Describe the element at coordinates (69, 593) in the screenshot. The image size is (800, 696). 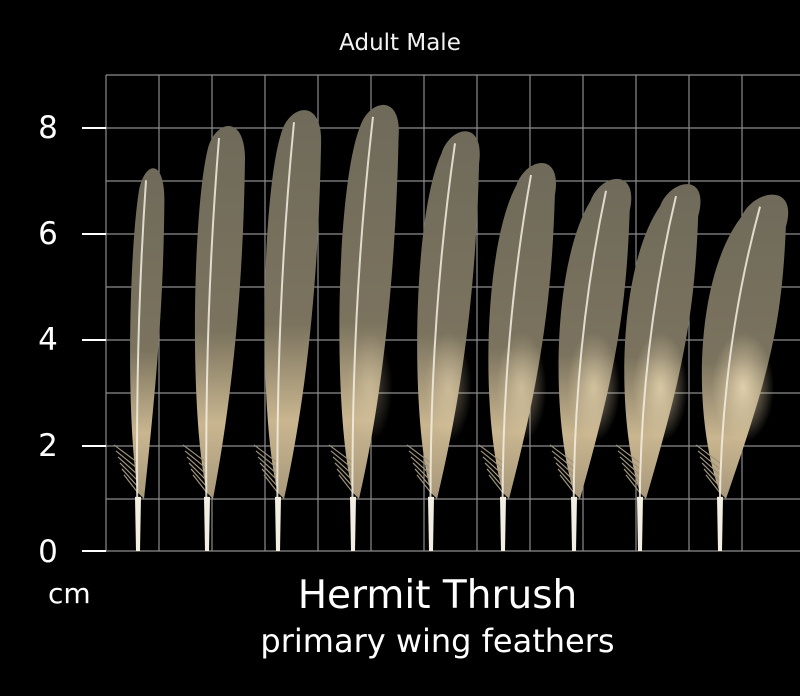
I see `unit-label: cm` at that location.